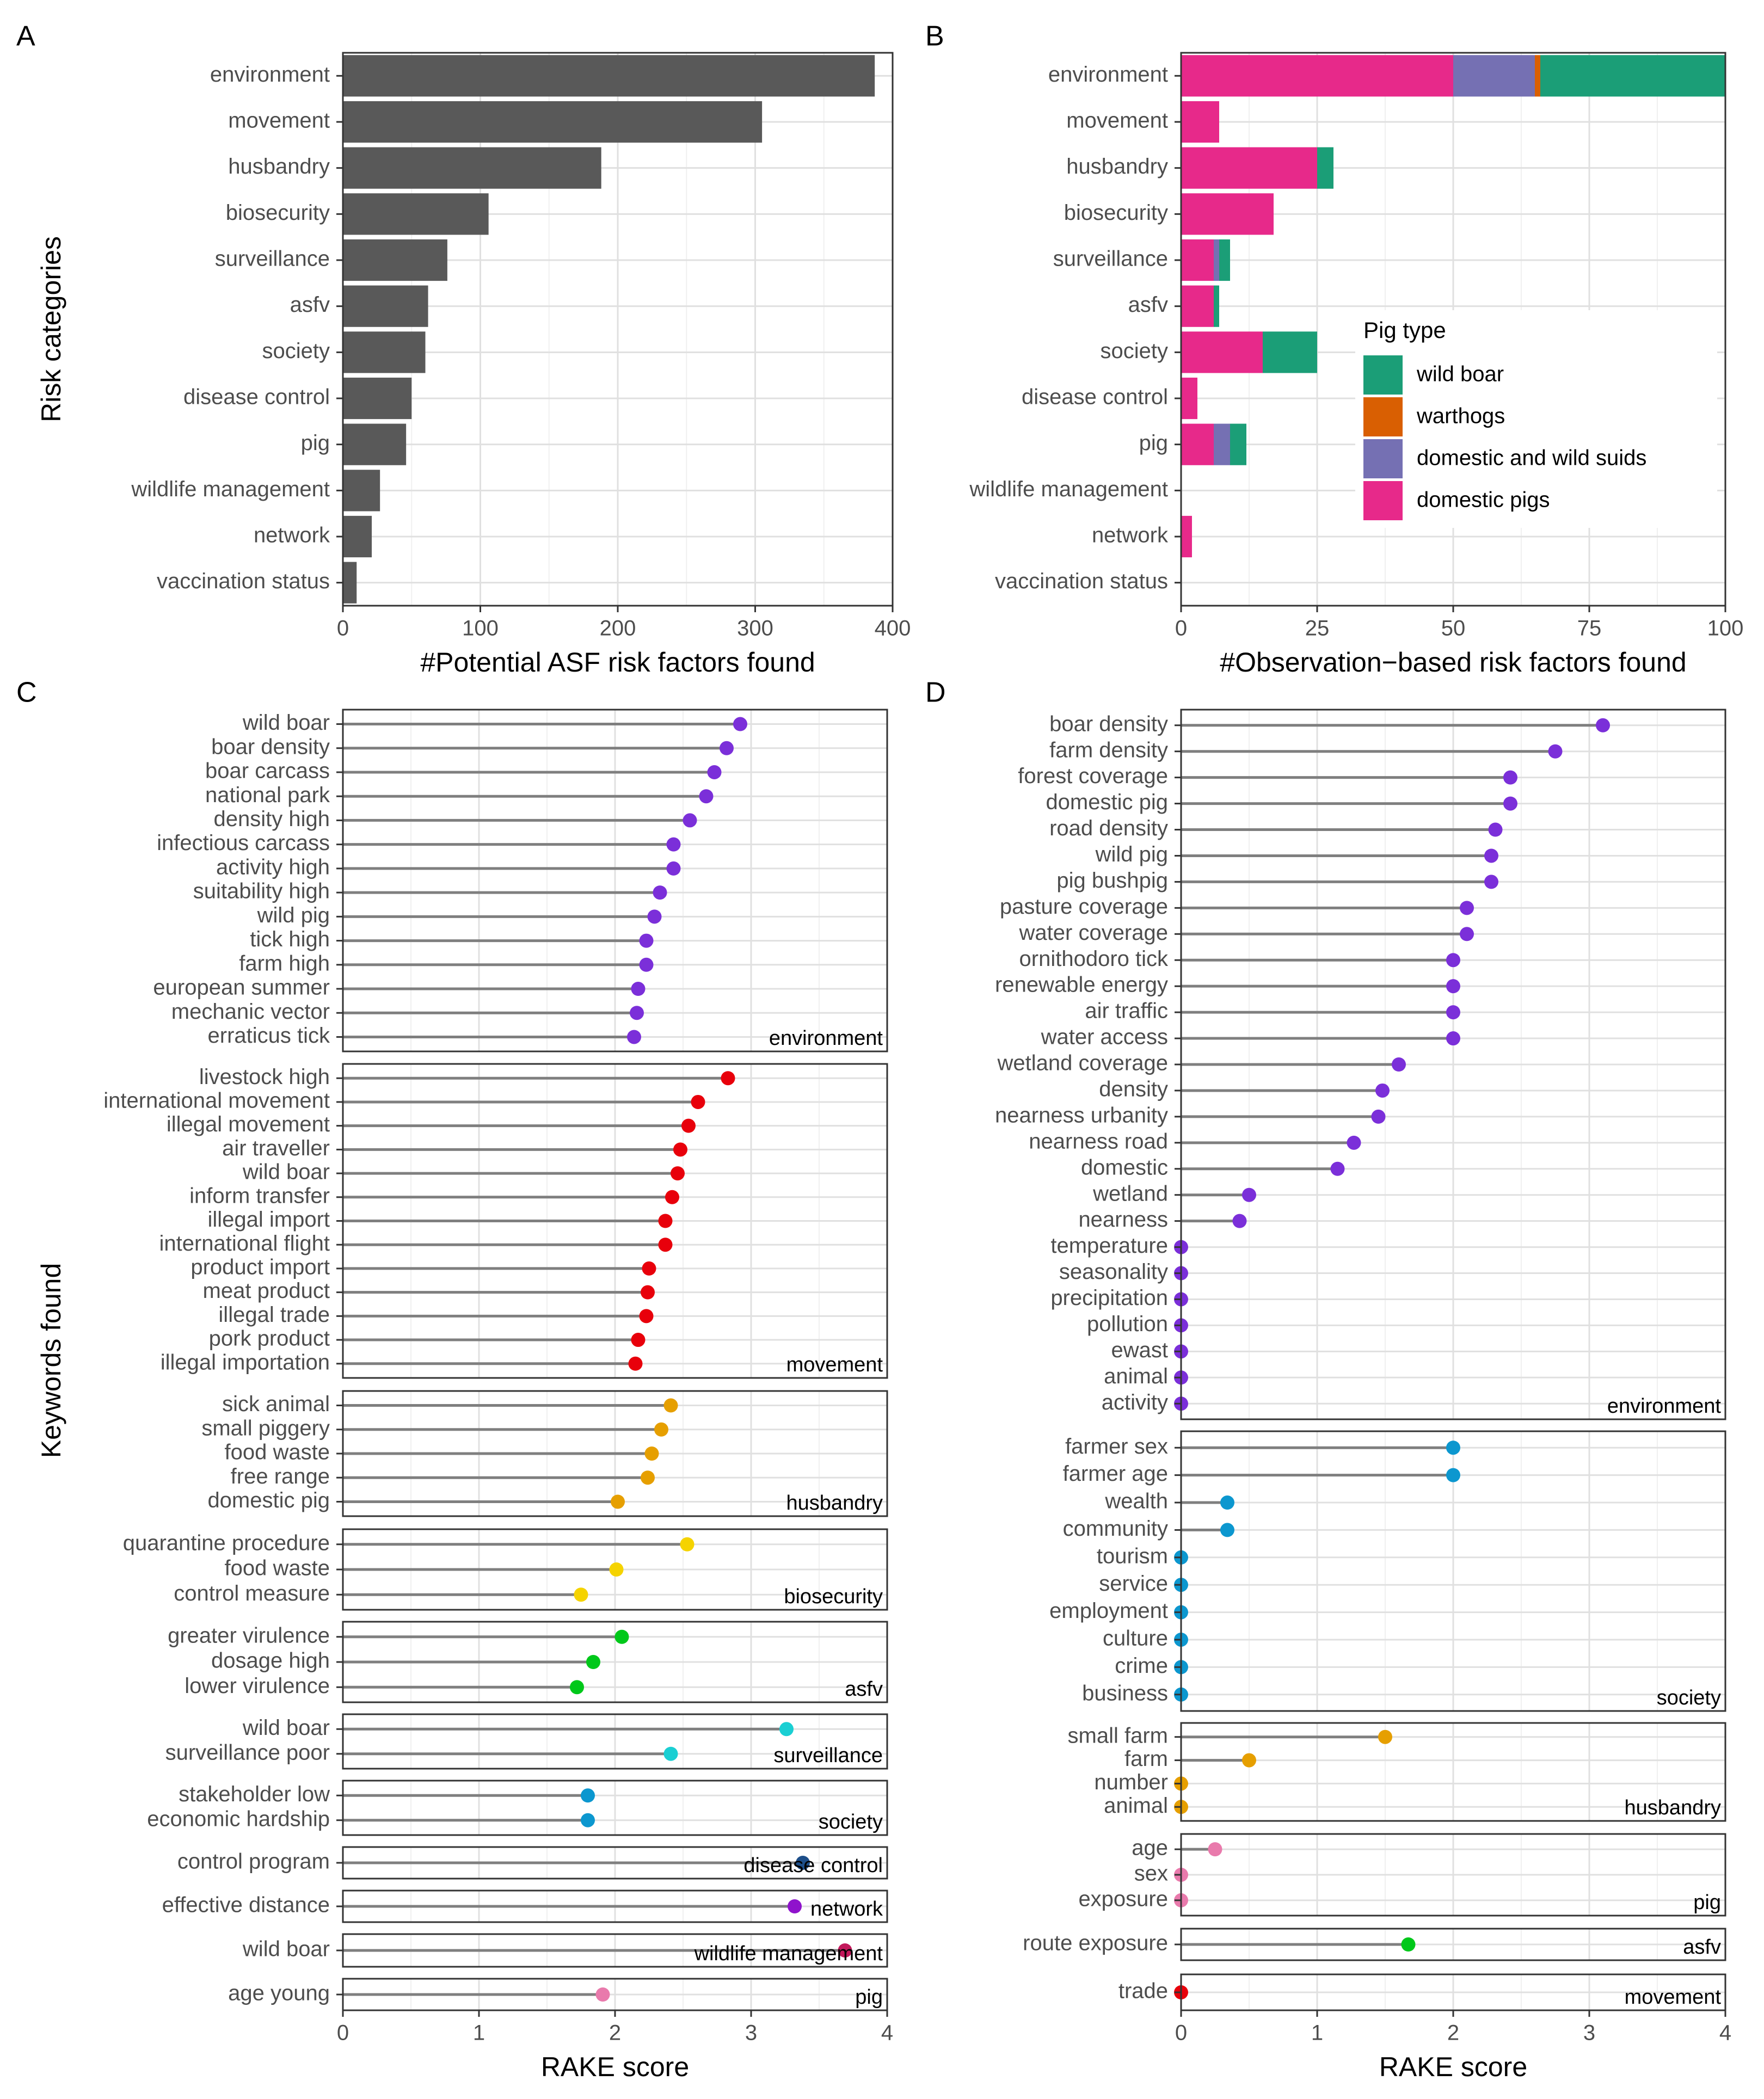 This screenshot has height=2099, width=1764. I want to click on keyword-label: tourism, so click(1132, 1556).